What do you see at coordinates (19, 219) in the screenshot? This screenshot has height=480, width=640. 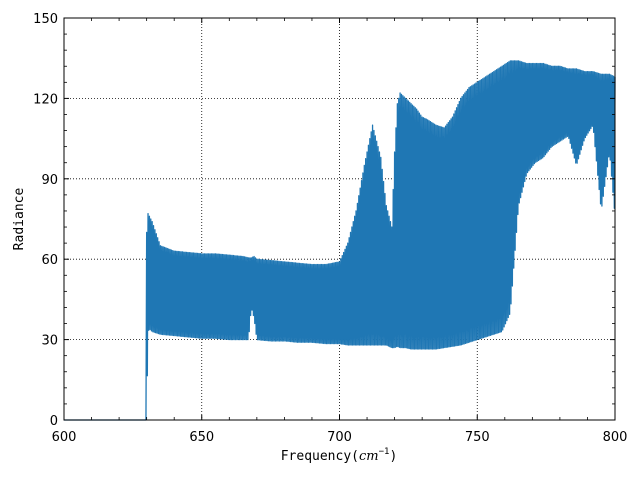 I see `y-axis-label: Radiance` at bounding box center [19, 219].